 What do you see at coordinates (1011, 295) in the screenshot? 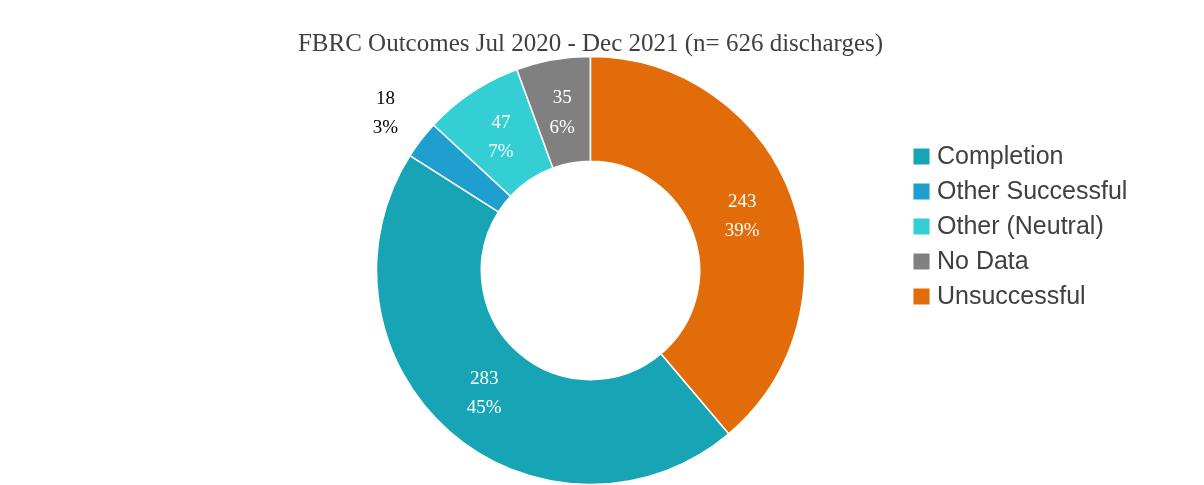
I see `legend-label: Unsuccessful` at bounding box center [1011, 295].